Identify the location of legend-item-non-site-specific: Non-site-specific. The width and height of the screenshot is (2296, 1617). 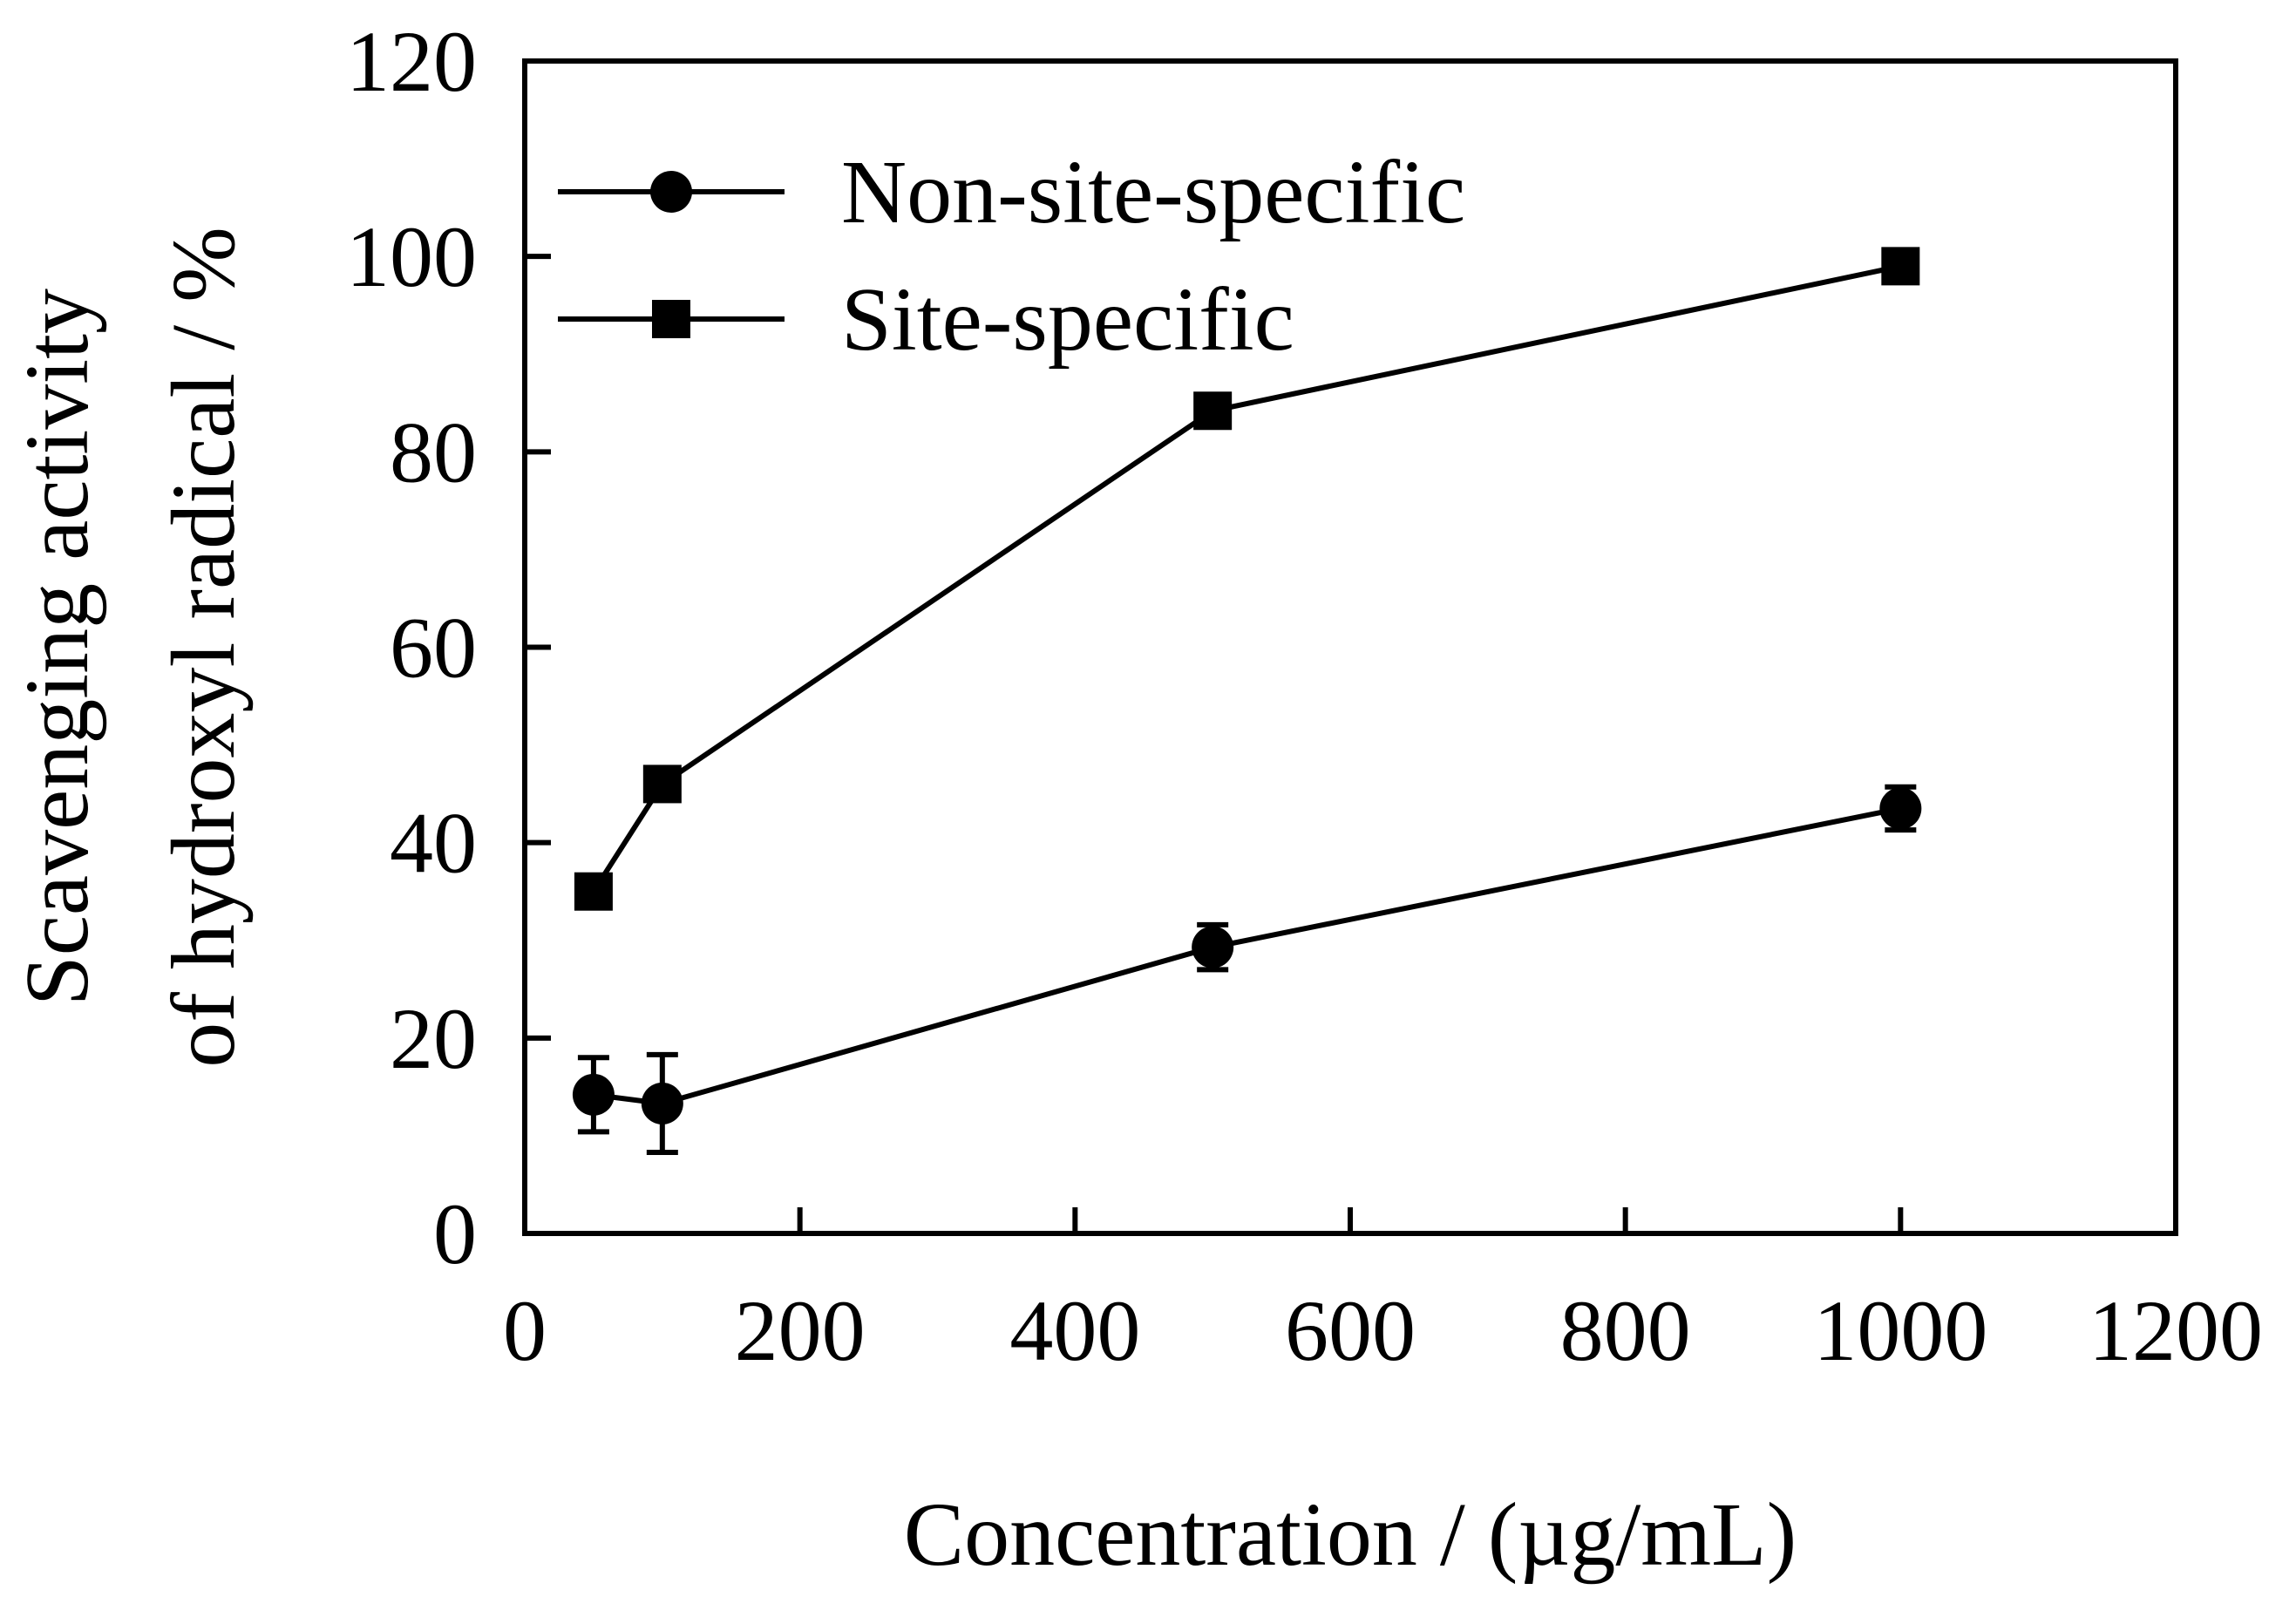
(1011, 192).